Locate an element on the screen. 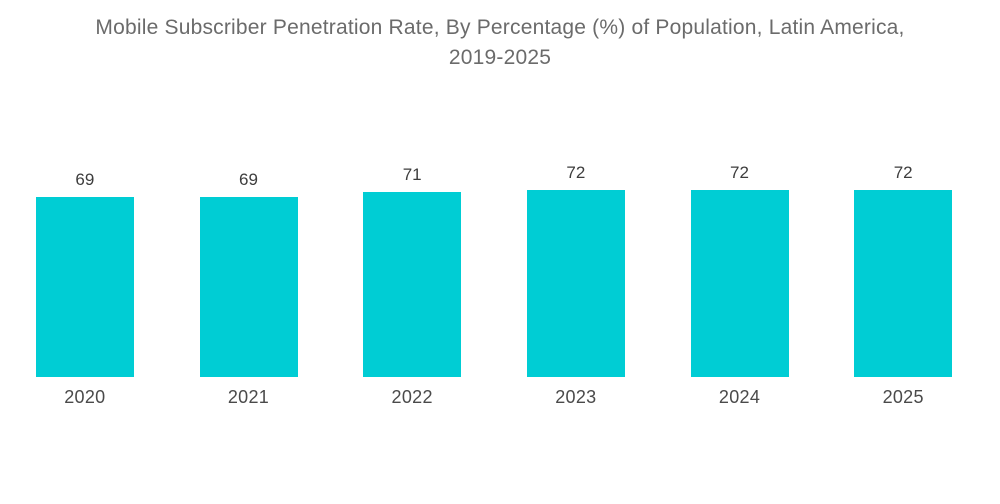 Image resolution: width=1000 pixels, height=504 pixels. x-axis-label: 2024 is located at coordinates (739, 397).